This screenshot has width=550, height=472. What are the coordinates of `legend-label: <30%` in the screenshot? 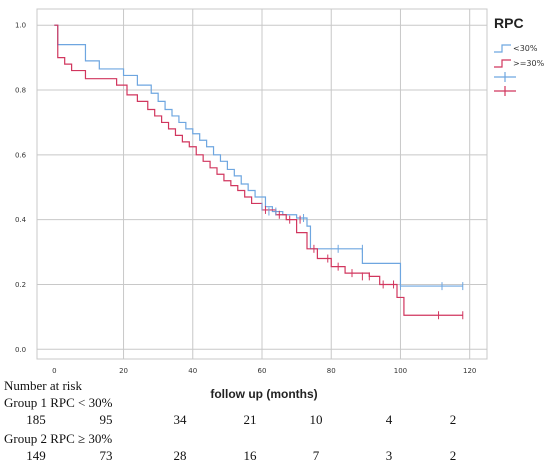 It's located at (525, 48).